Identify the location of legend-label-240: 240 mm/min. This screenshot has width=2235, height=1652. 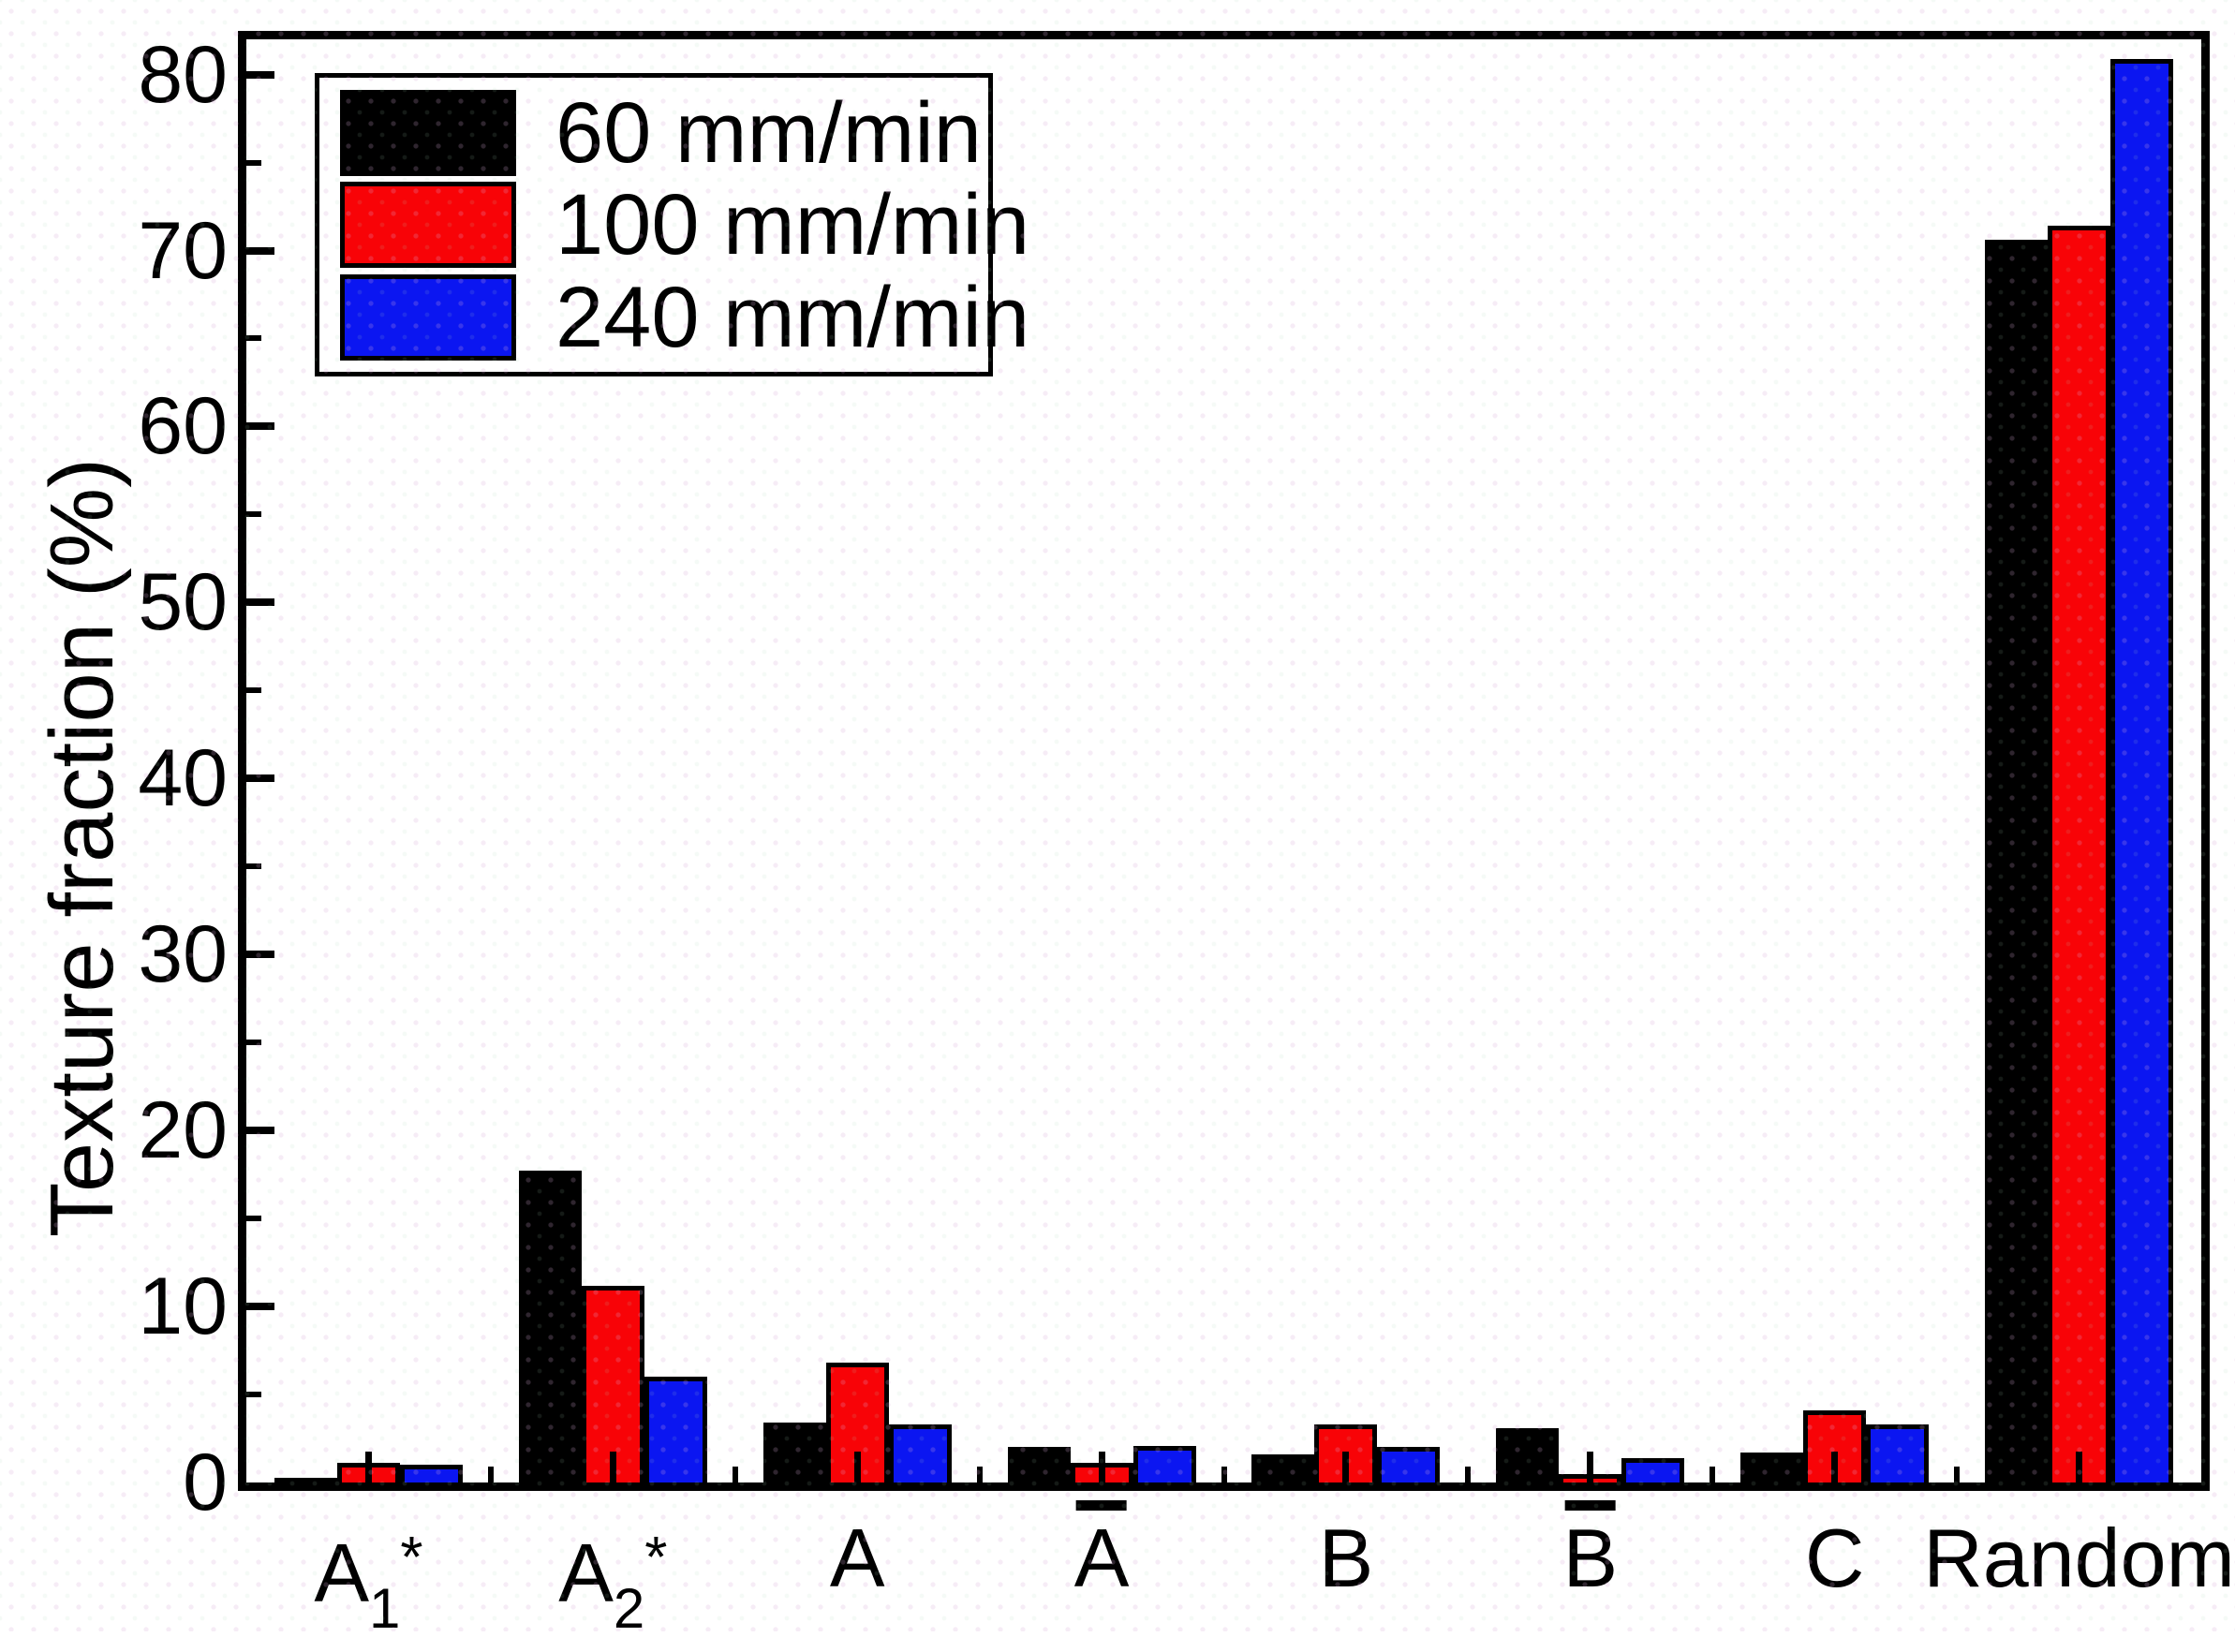
(792, 317).